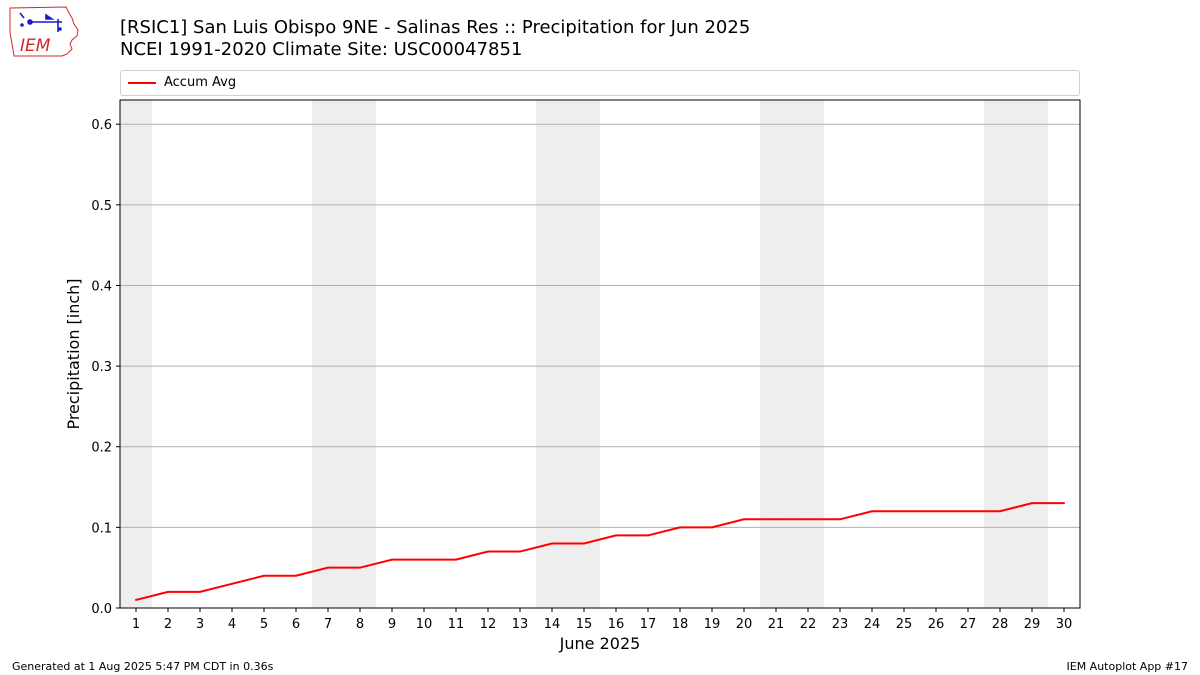 Image resolution: width=1200 pixels, height=675 pixels. Describe the element at coordinates (101, 125) in the screenshot. I see `y-tick-label: 0.6` at that location.